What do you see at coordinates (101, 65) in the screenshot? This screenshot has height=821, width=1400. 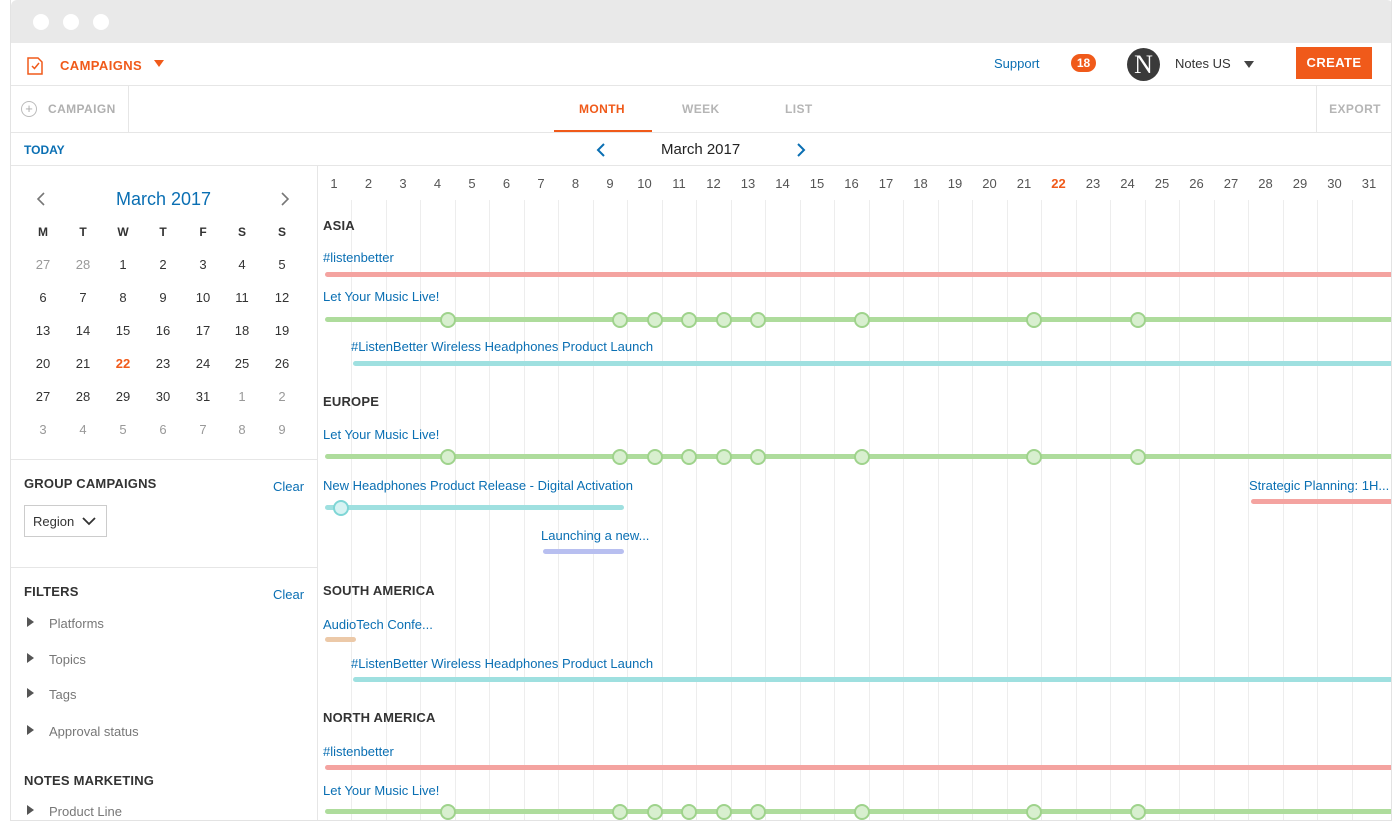 I see `section-title: CAMPAIGNS` at bounding box center [101, 65].